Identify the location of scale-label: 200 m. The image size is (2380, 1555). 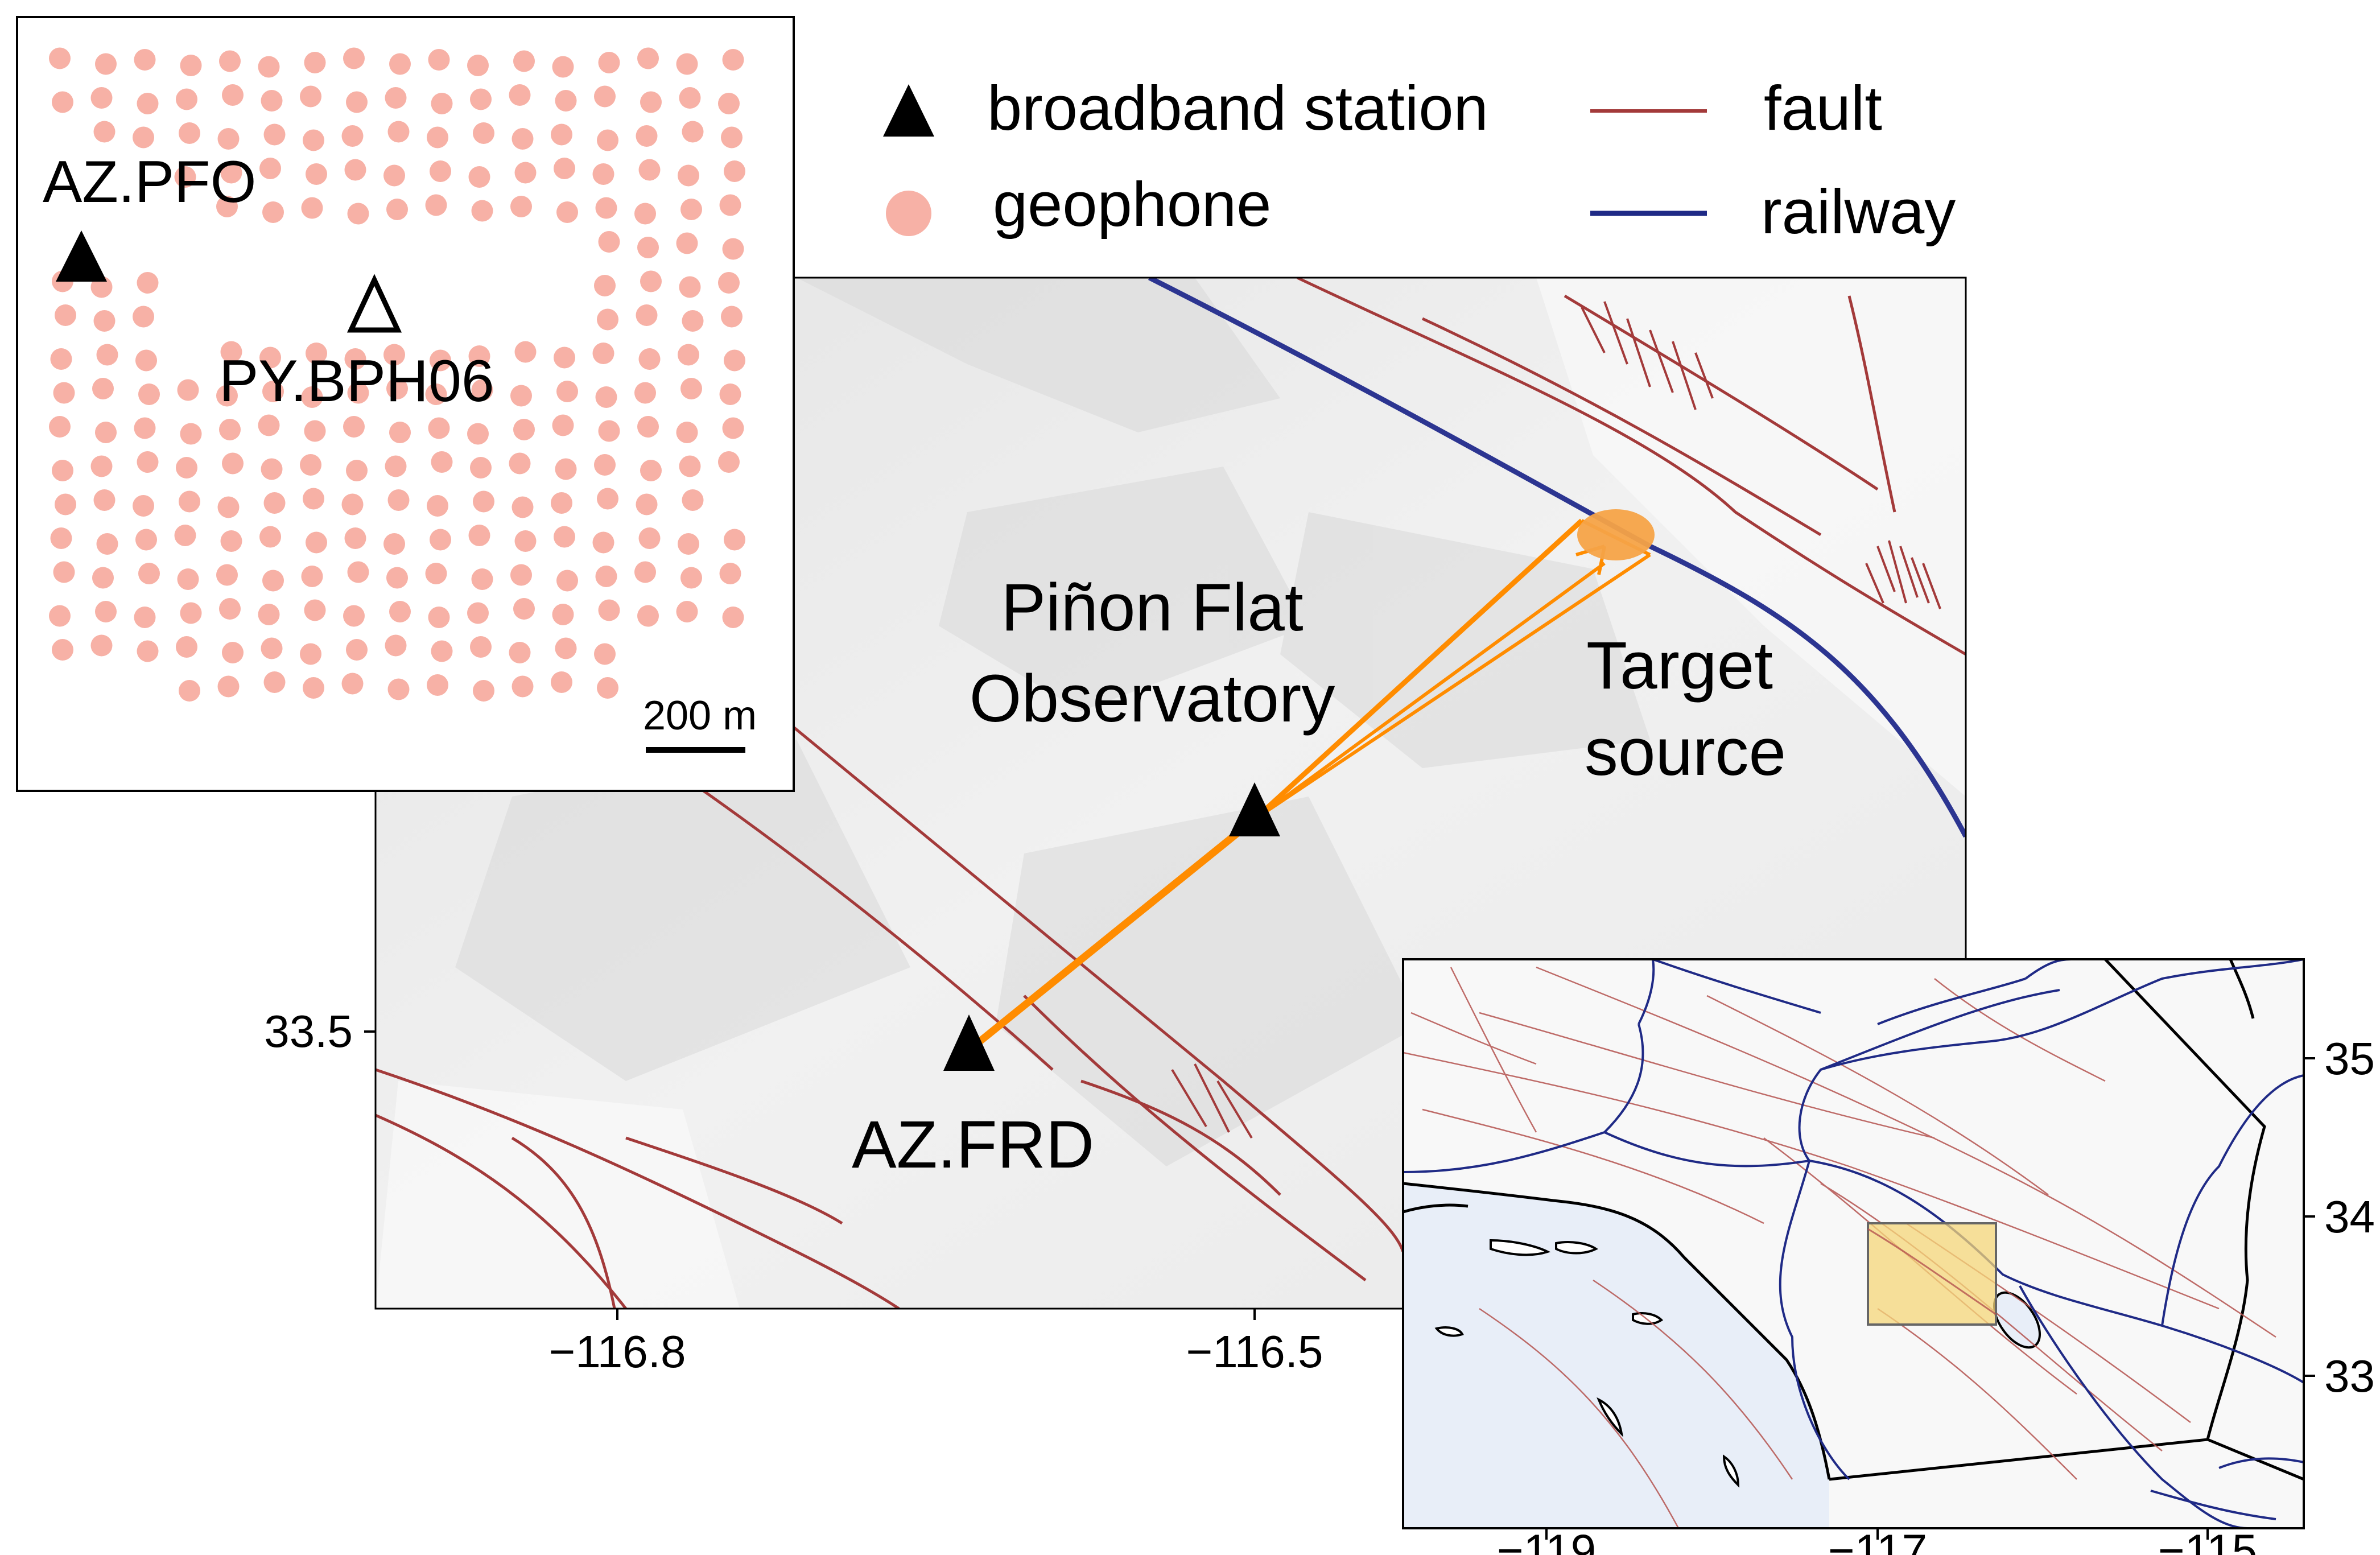
(700, 716).